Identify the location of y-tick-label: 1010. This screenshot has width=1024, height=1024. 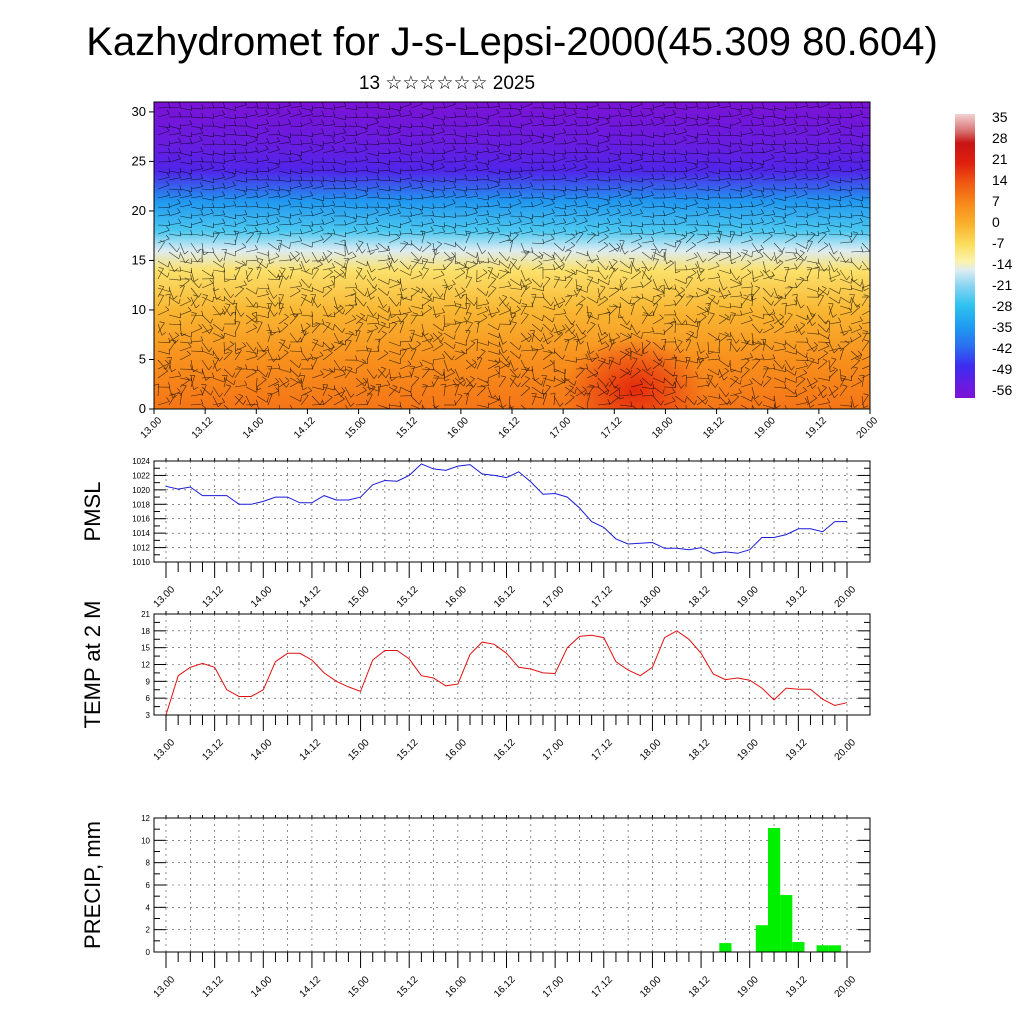
(141, 562).